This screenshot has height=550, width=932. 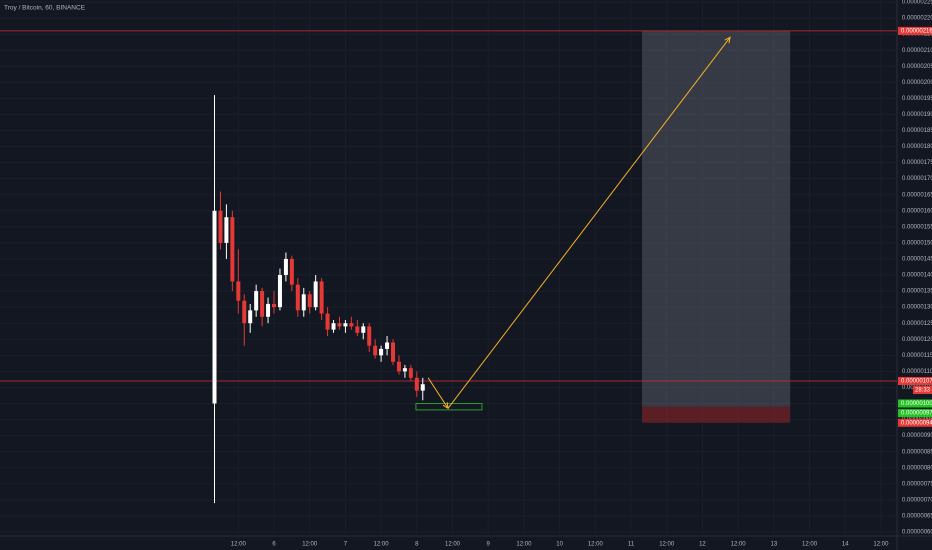 What do you see at coordinates (917, 533) in the screenshot?
I see `y-tick-label: 0.00000060` at bounding box center [917, 533].